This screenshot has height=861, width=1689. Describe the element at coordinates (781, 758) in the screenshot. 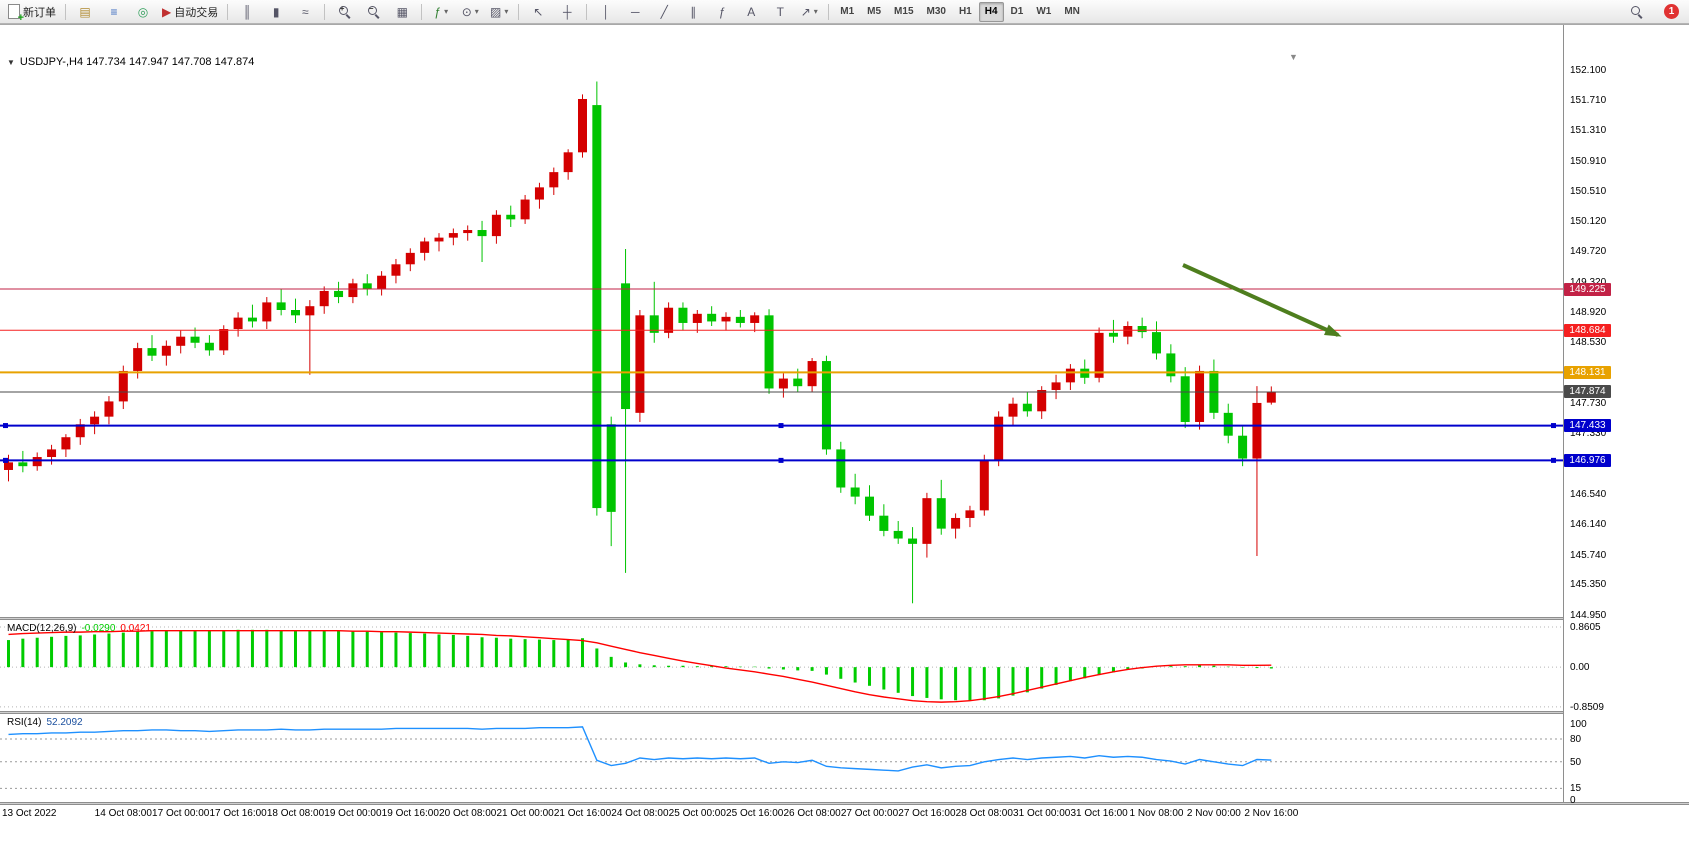

I see `rsi-panel-canvas` at that location.